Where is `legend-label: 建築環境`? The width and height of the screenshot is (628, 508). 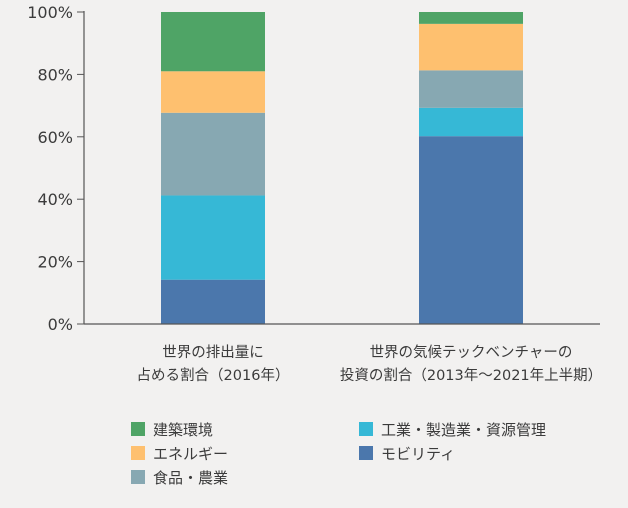
legend-label: 建築環境 is located at coordinates (183, 430).